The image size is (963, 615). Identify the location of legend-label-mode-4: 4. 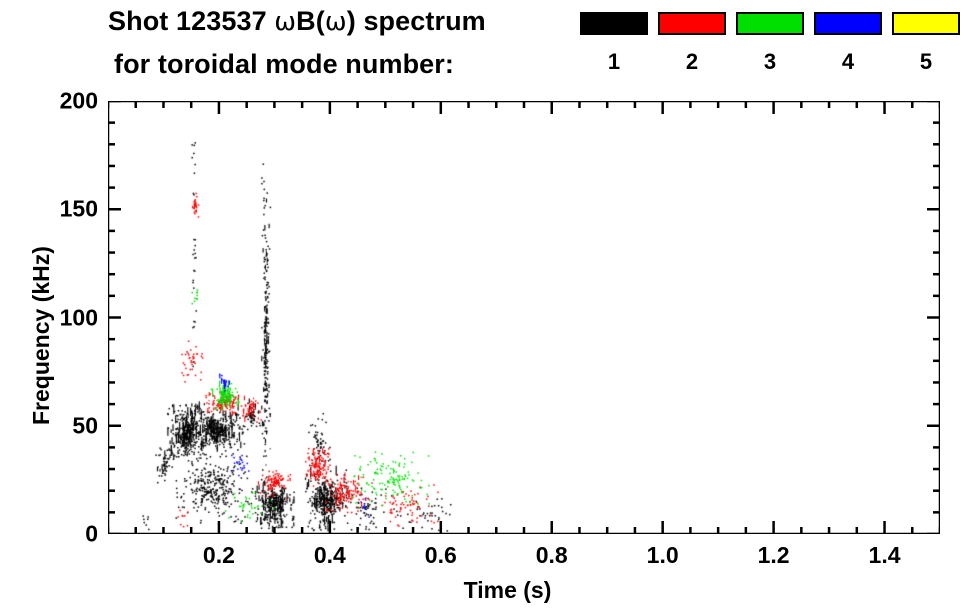
(848, 61).